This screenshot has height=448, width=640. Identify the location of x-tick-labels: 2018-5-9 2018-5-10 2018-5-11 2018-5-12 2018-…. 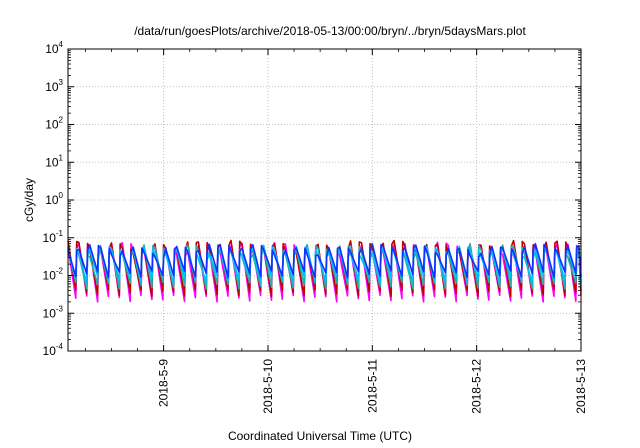
(372, 386).